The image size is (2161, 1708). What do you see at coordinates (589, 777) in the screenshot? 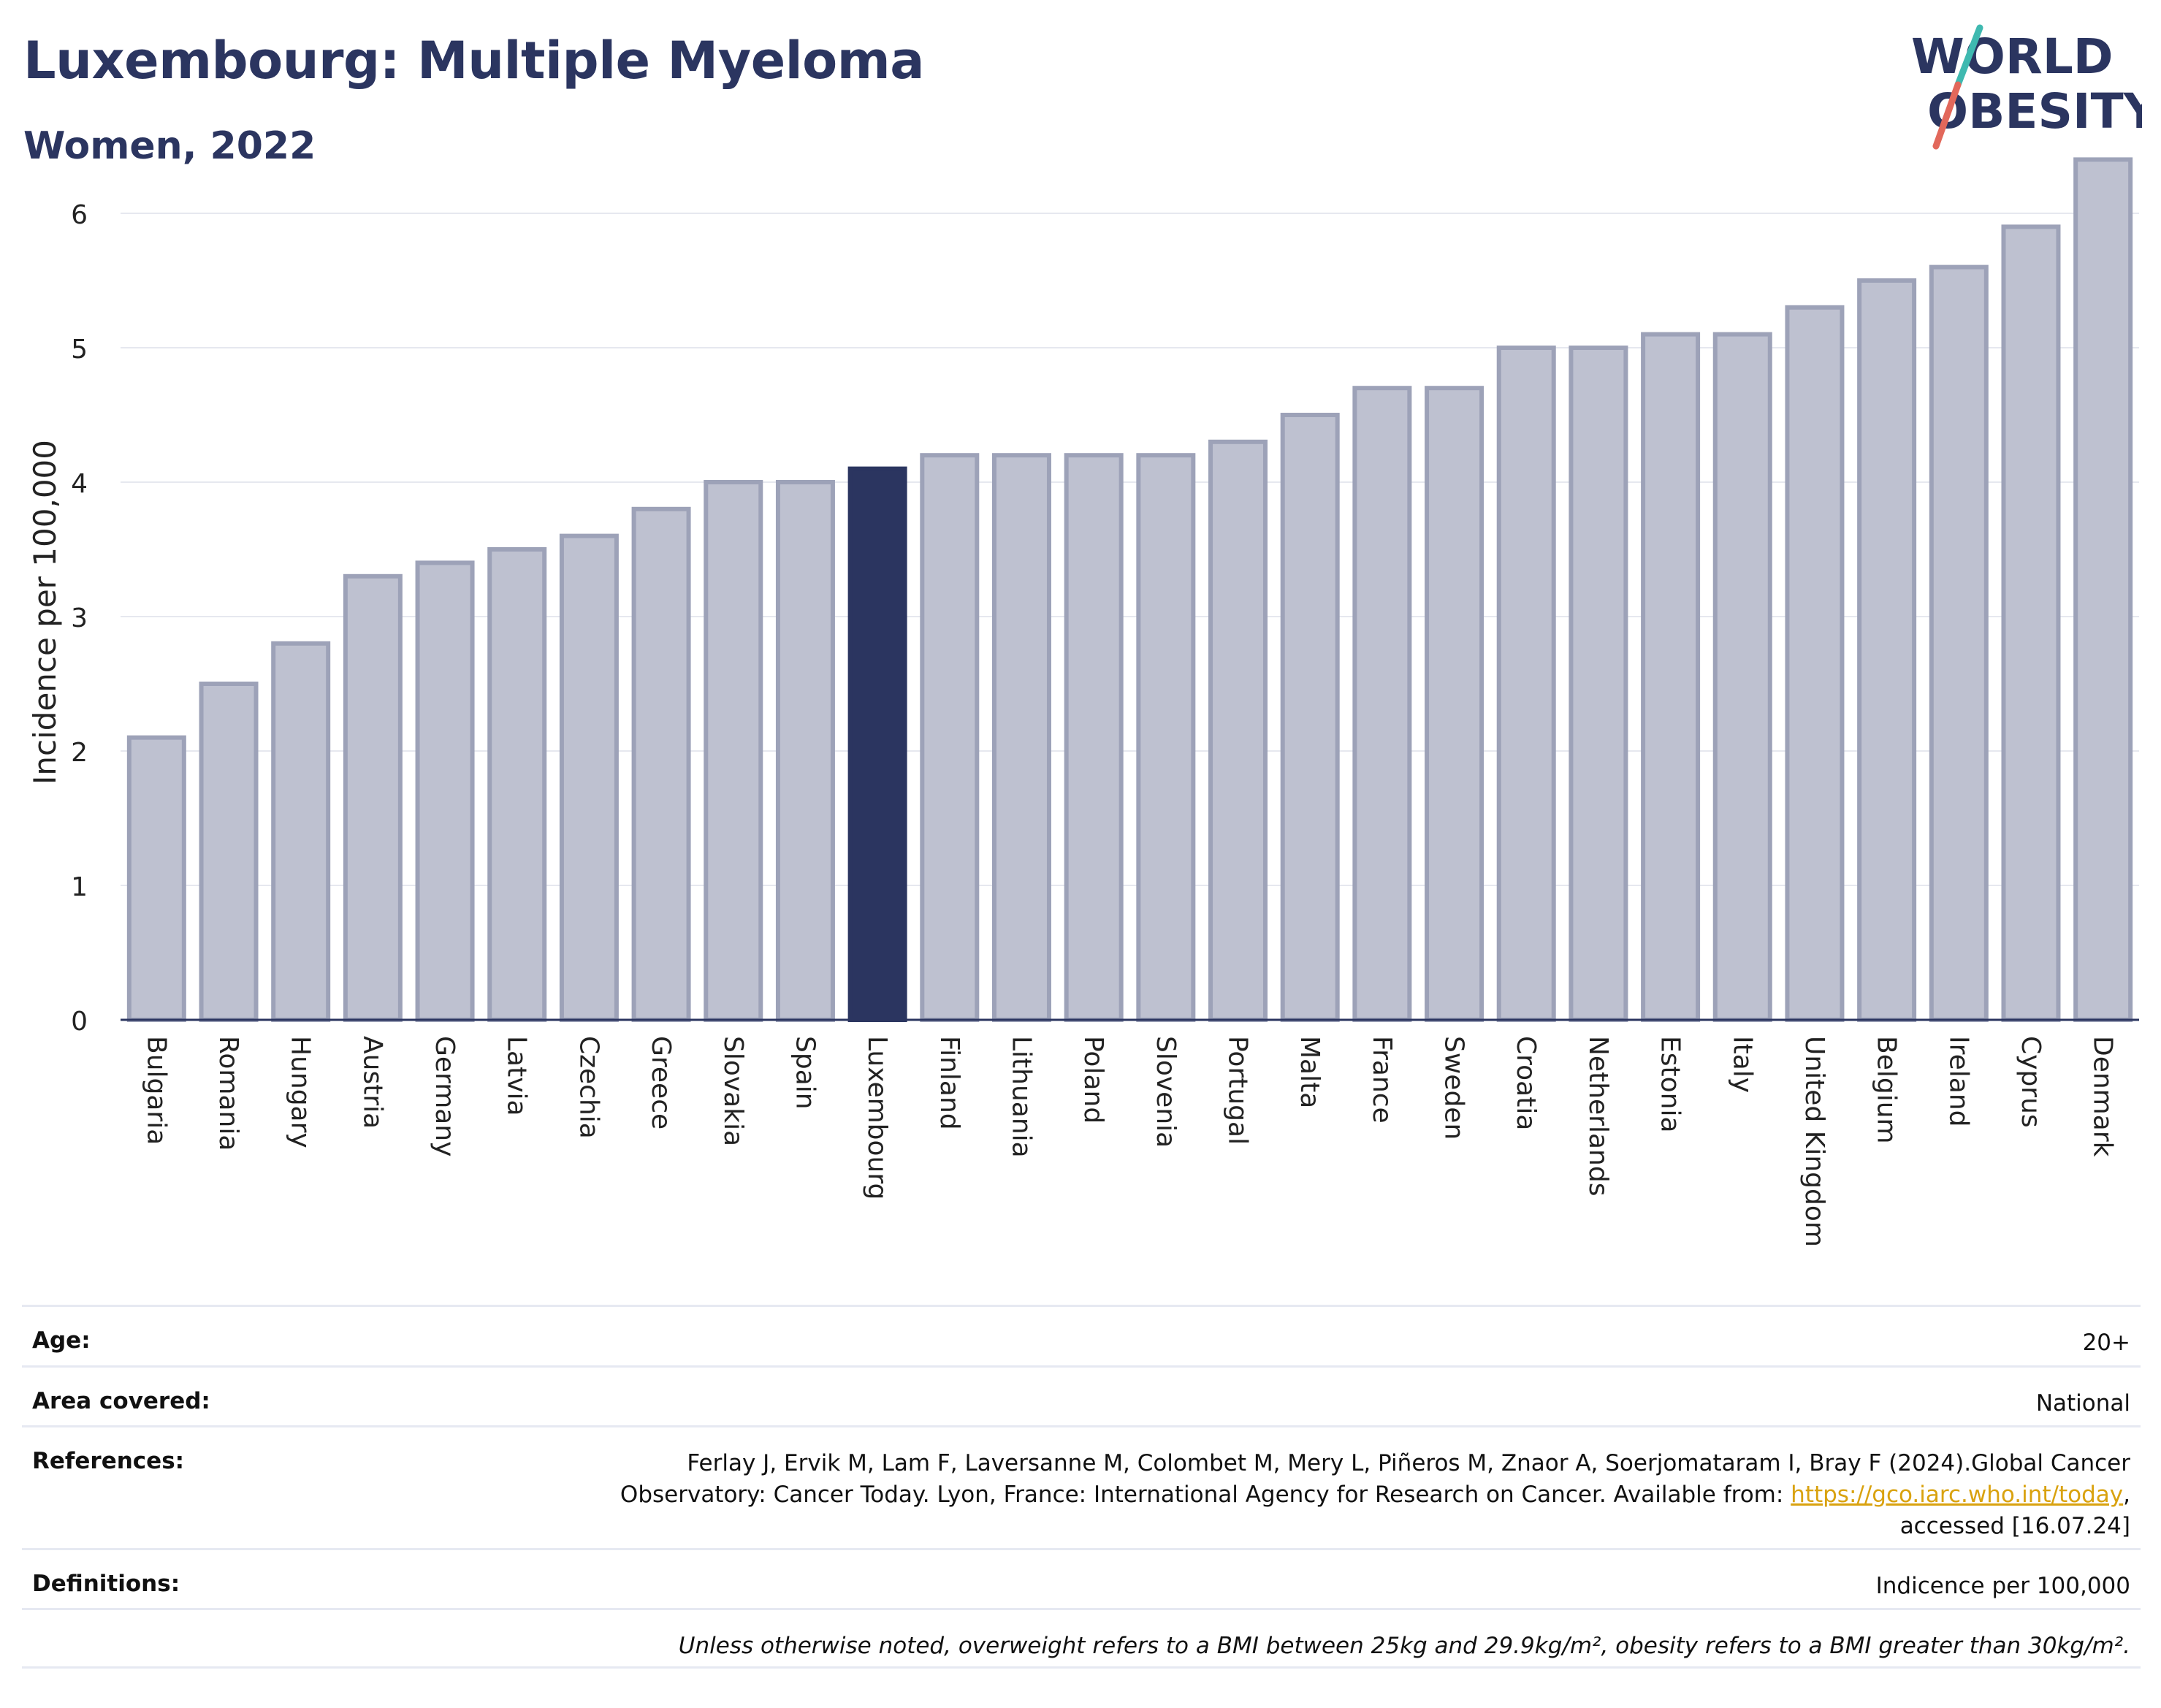
I see `bar-czechia` at bounding box center [589, 777].